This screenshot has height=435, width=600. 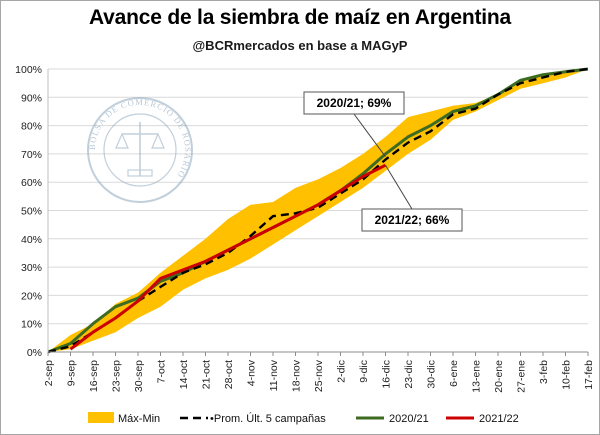 I want to click on x-tick-label: 18-nov, so click(x=297, y=375).